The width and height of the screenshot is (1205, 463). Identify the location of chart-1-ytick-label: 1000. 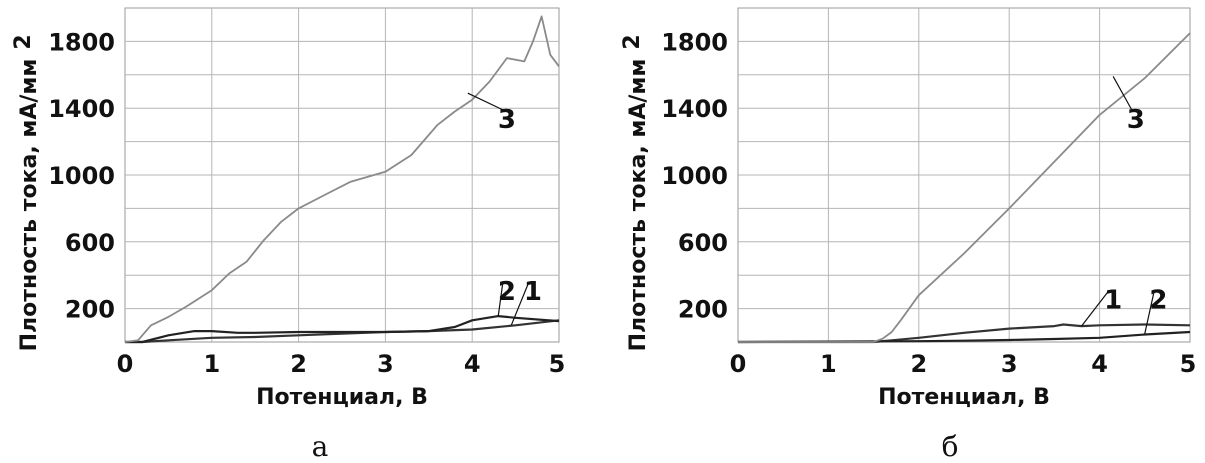
(81, 176).